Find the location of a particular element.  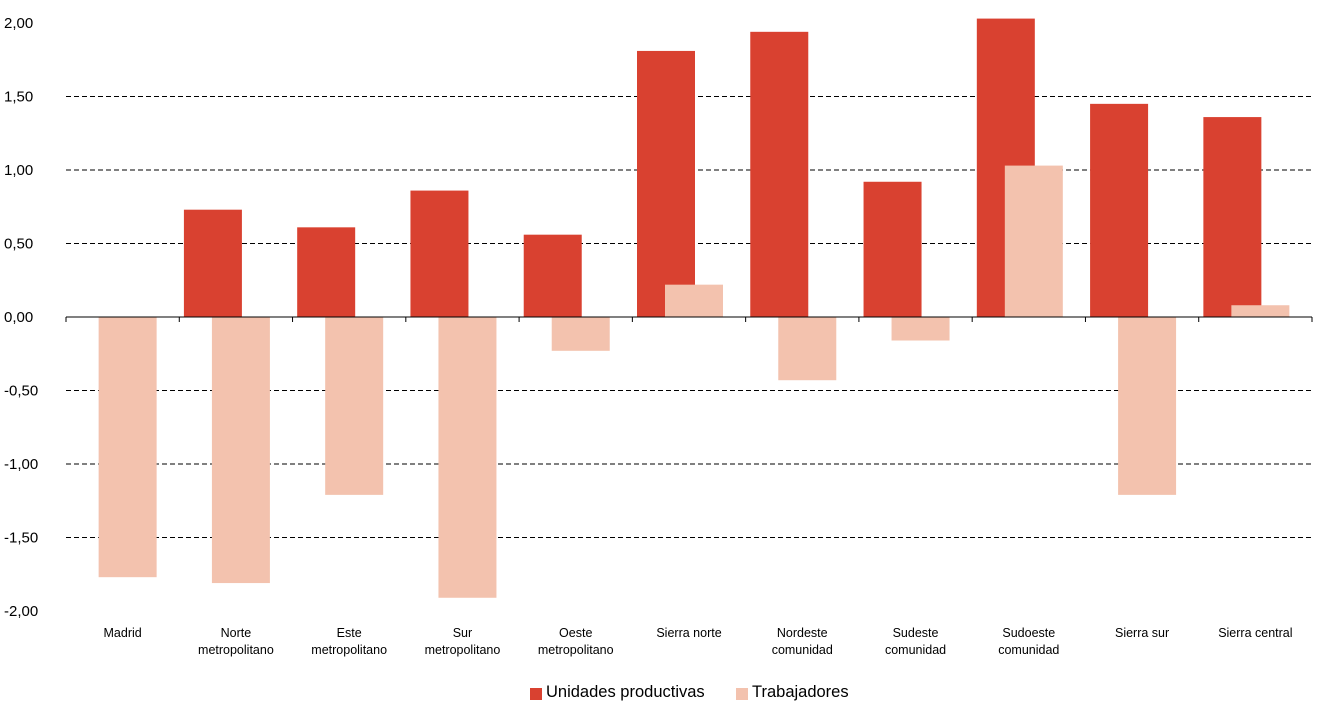

category-label: Norte metropolitano is located at coordinates (236, 641).